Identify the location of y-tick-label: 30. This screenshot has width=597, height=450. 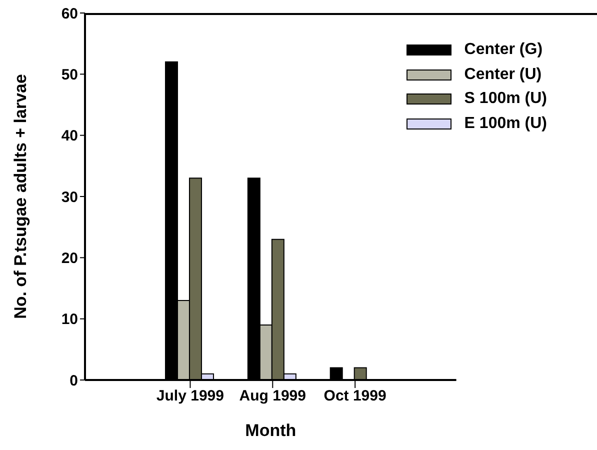
(69, 197).